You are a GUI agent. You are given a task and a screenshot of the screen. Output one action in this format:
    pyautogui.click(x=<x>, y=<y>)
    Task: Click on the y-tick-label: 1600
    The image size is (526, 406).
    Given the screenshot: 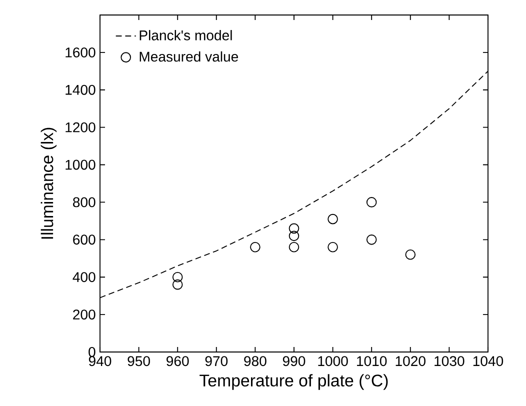 What is the action you would take?
    pyautogui.click(x=81, y=52)
    